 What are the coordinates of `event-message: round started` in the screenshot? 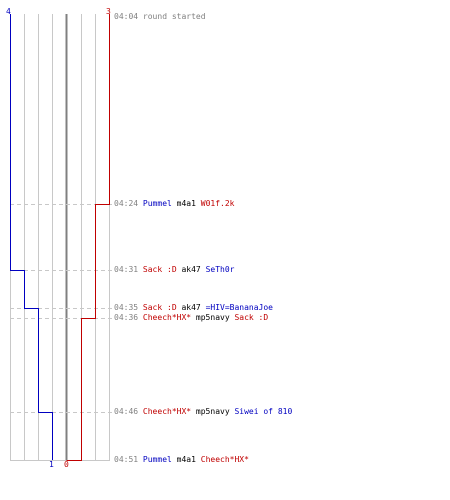 It's located at (174, 16).